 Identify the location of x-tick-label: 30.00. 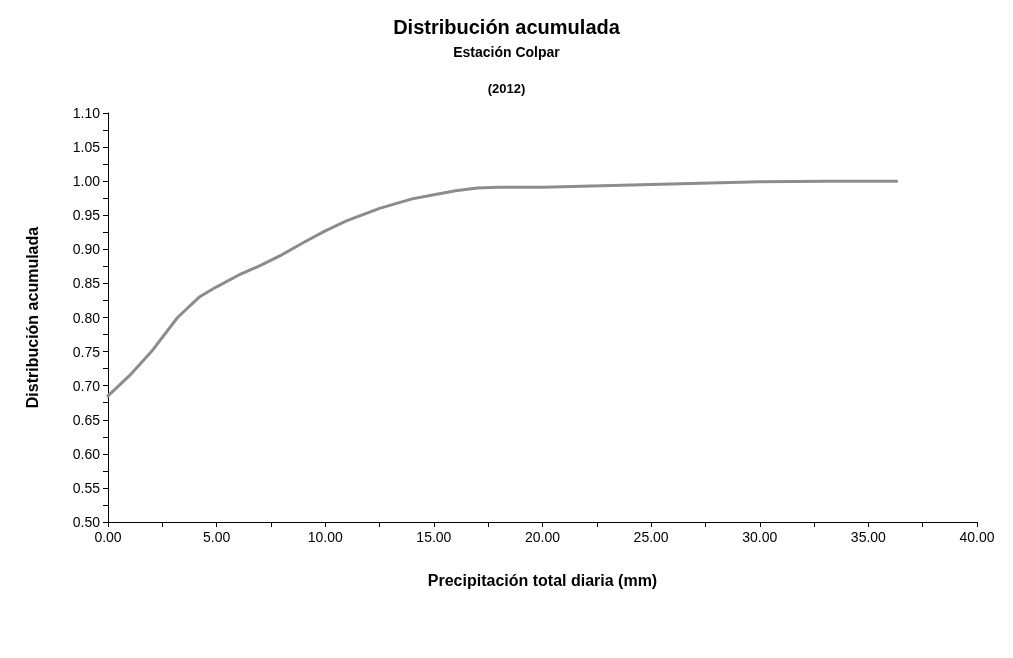
(760, 537).